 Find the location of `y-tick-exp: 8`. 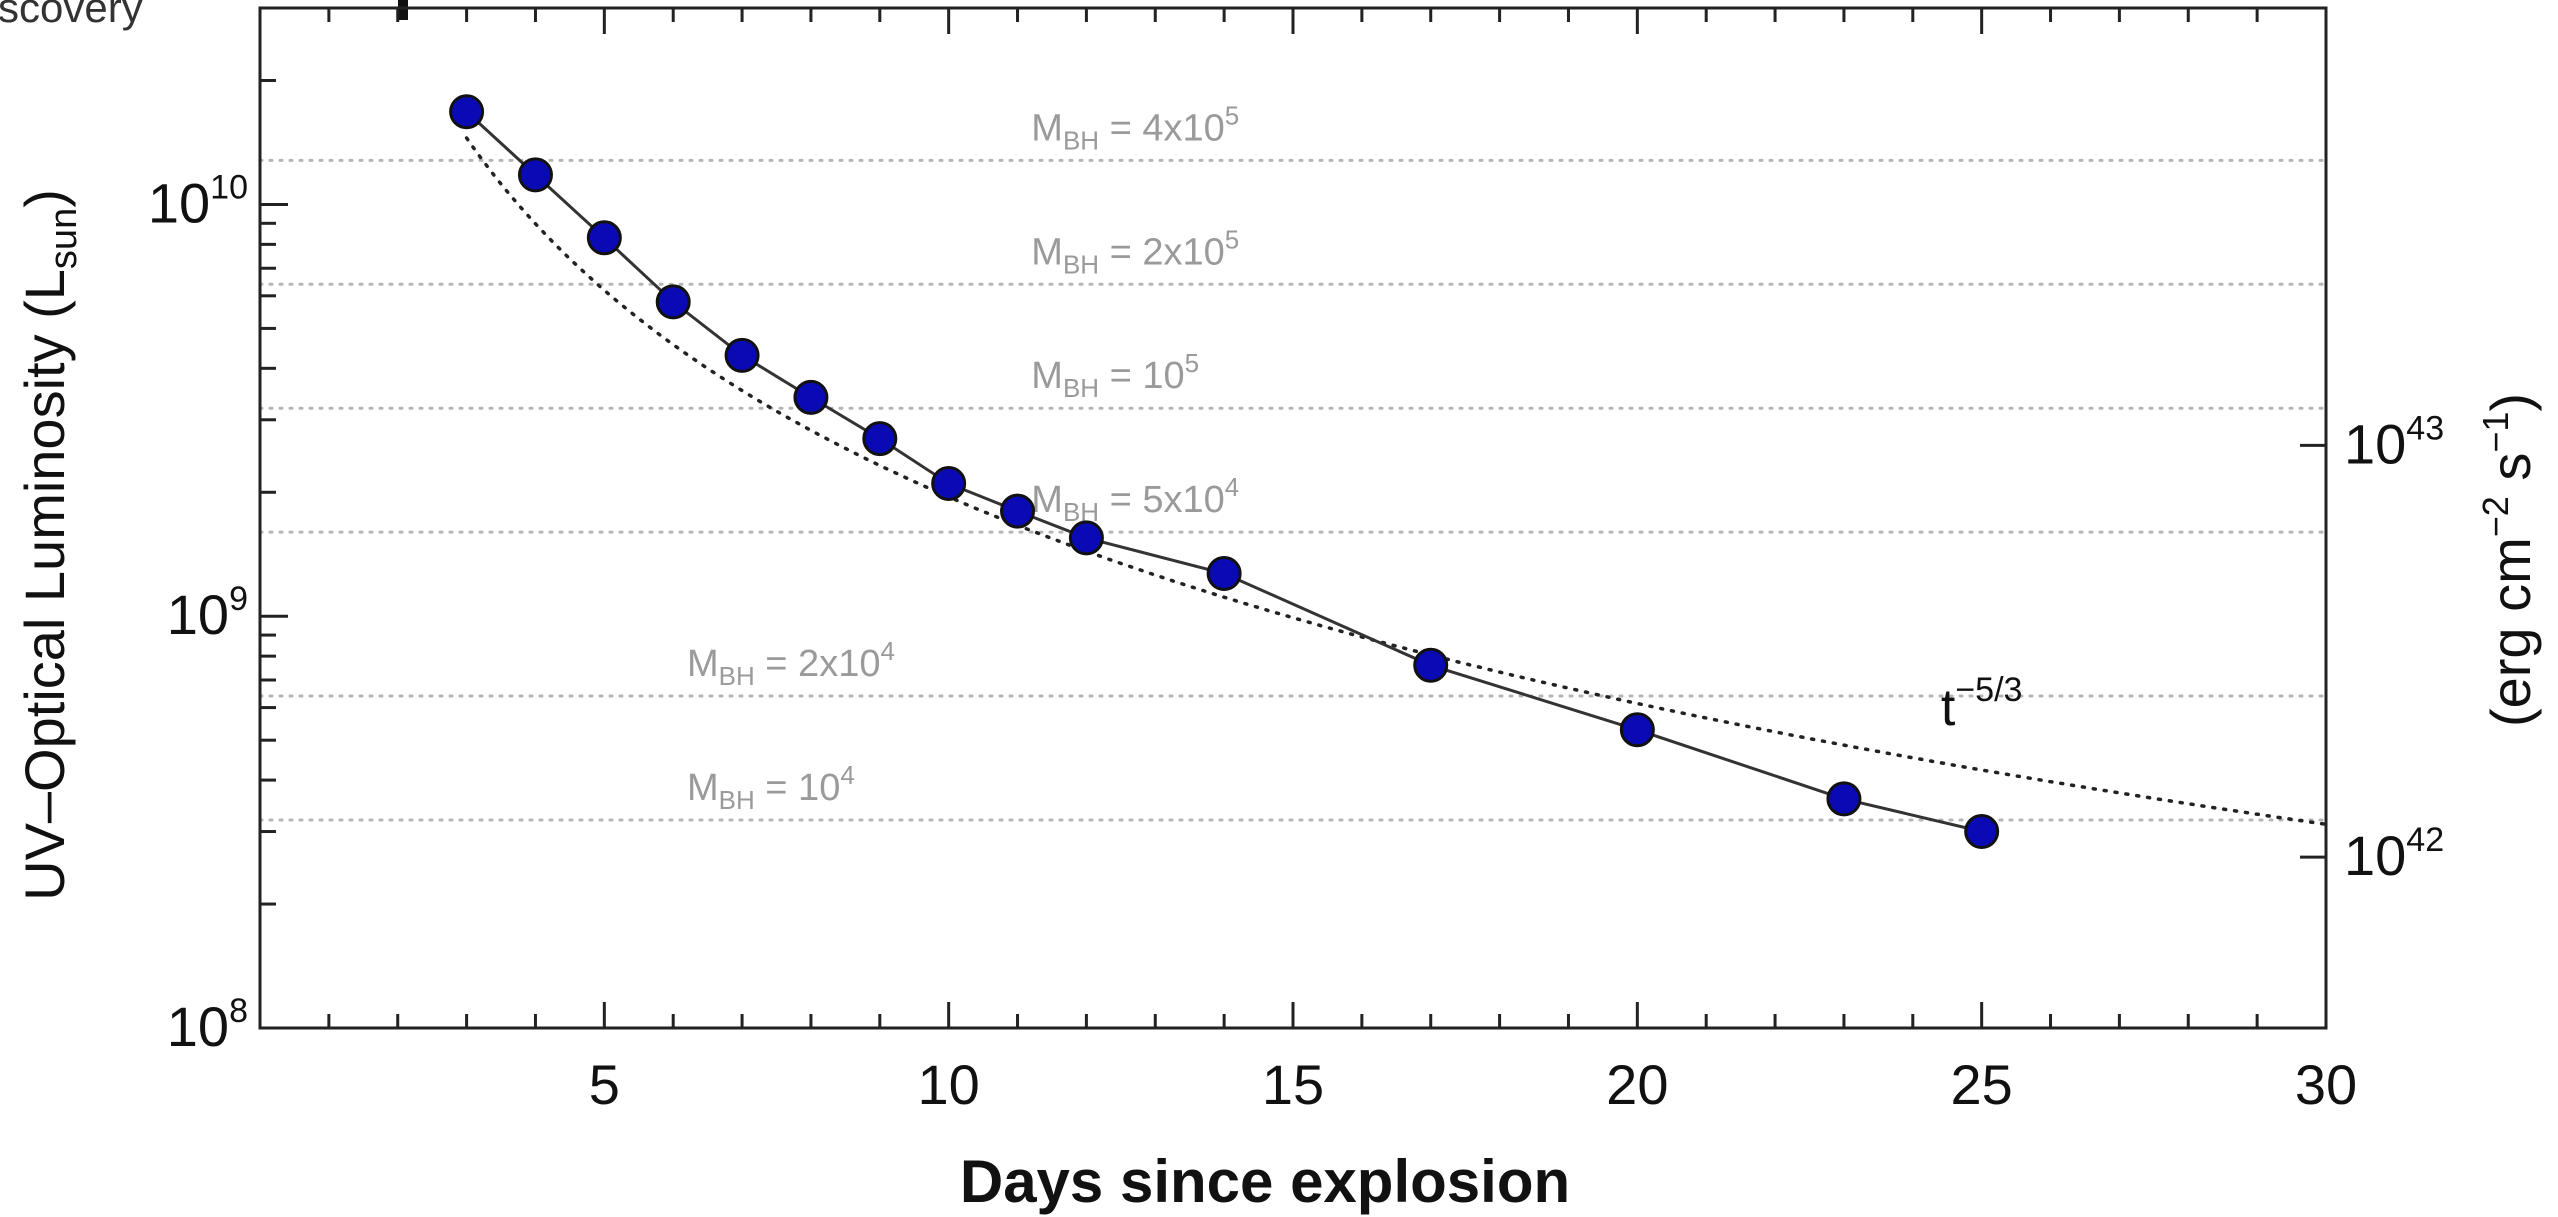

y-tick-exp: 8 is located at coordinates (238, 1011).